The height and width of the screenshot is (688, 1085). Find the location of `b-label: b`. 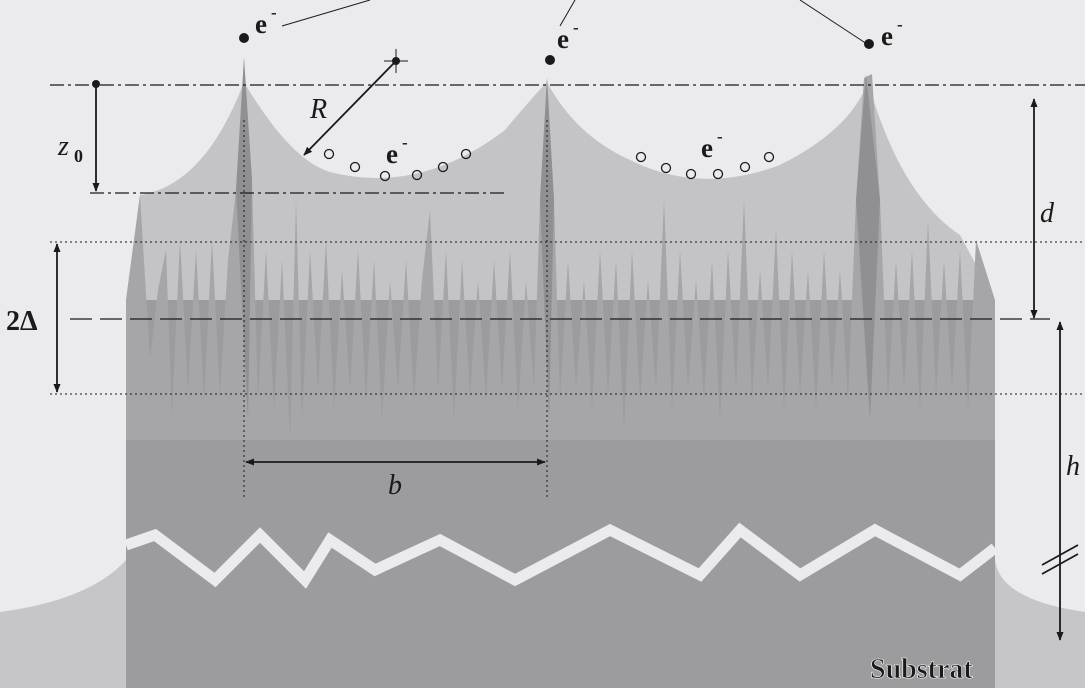

b-label: b is located at coordinates (395, 485).